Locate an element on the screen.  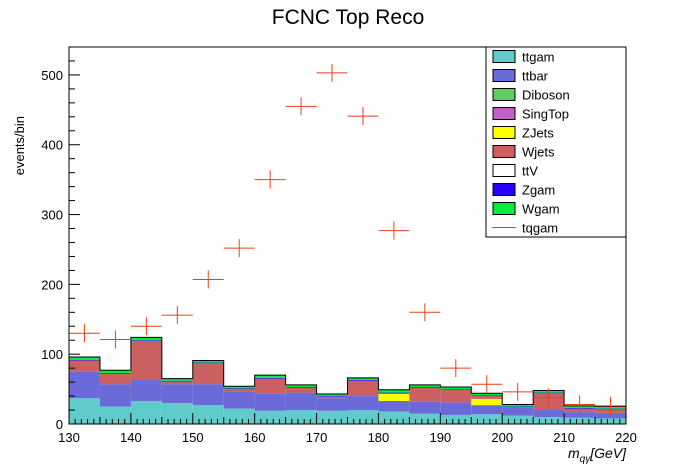
stacked-bars is located at coordinates (347, 380).